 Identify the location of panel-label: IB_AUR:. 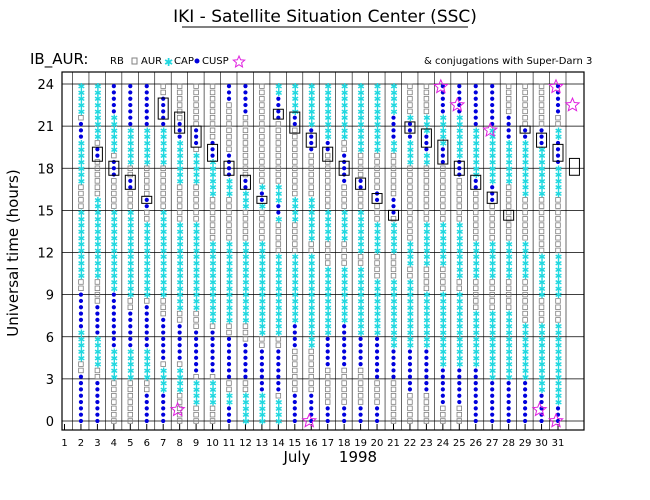
(59, 59).